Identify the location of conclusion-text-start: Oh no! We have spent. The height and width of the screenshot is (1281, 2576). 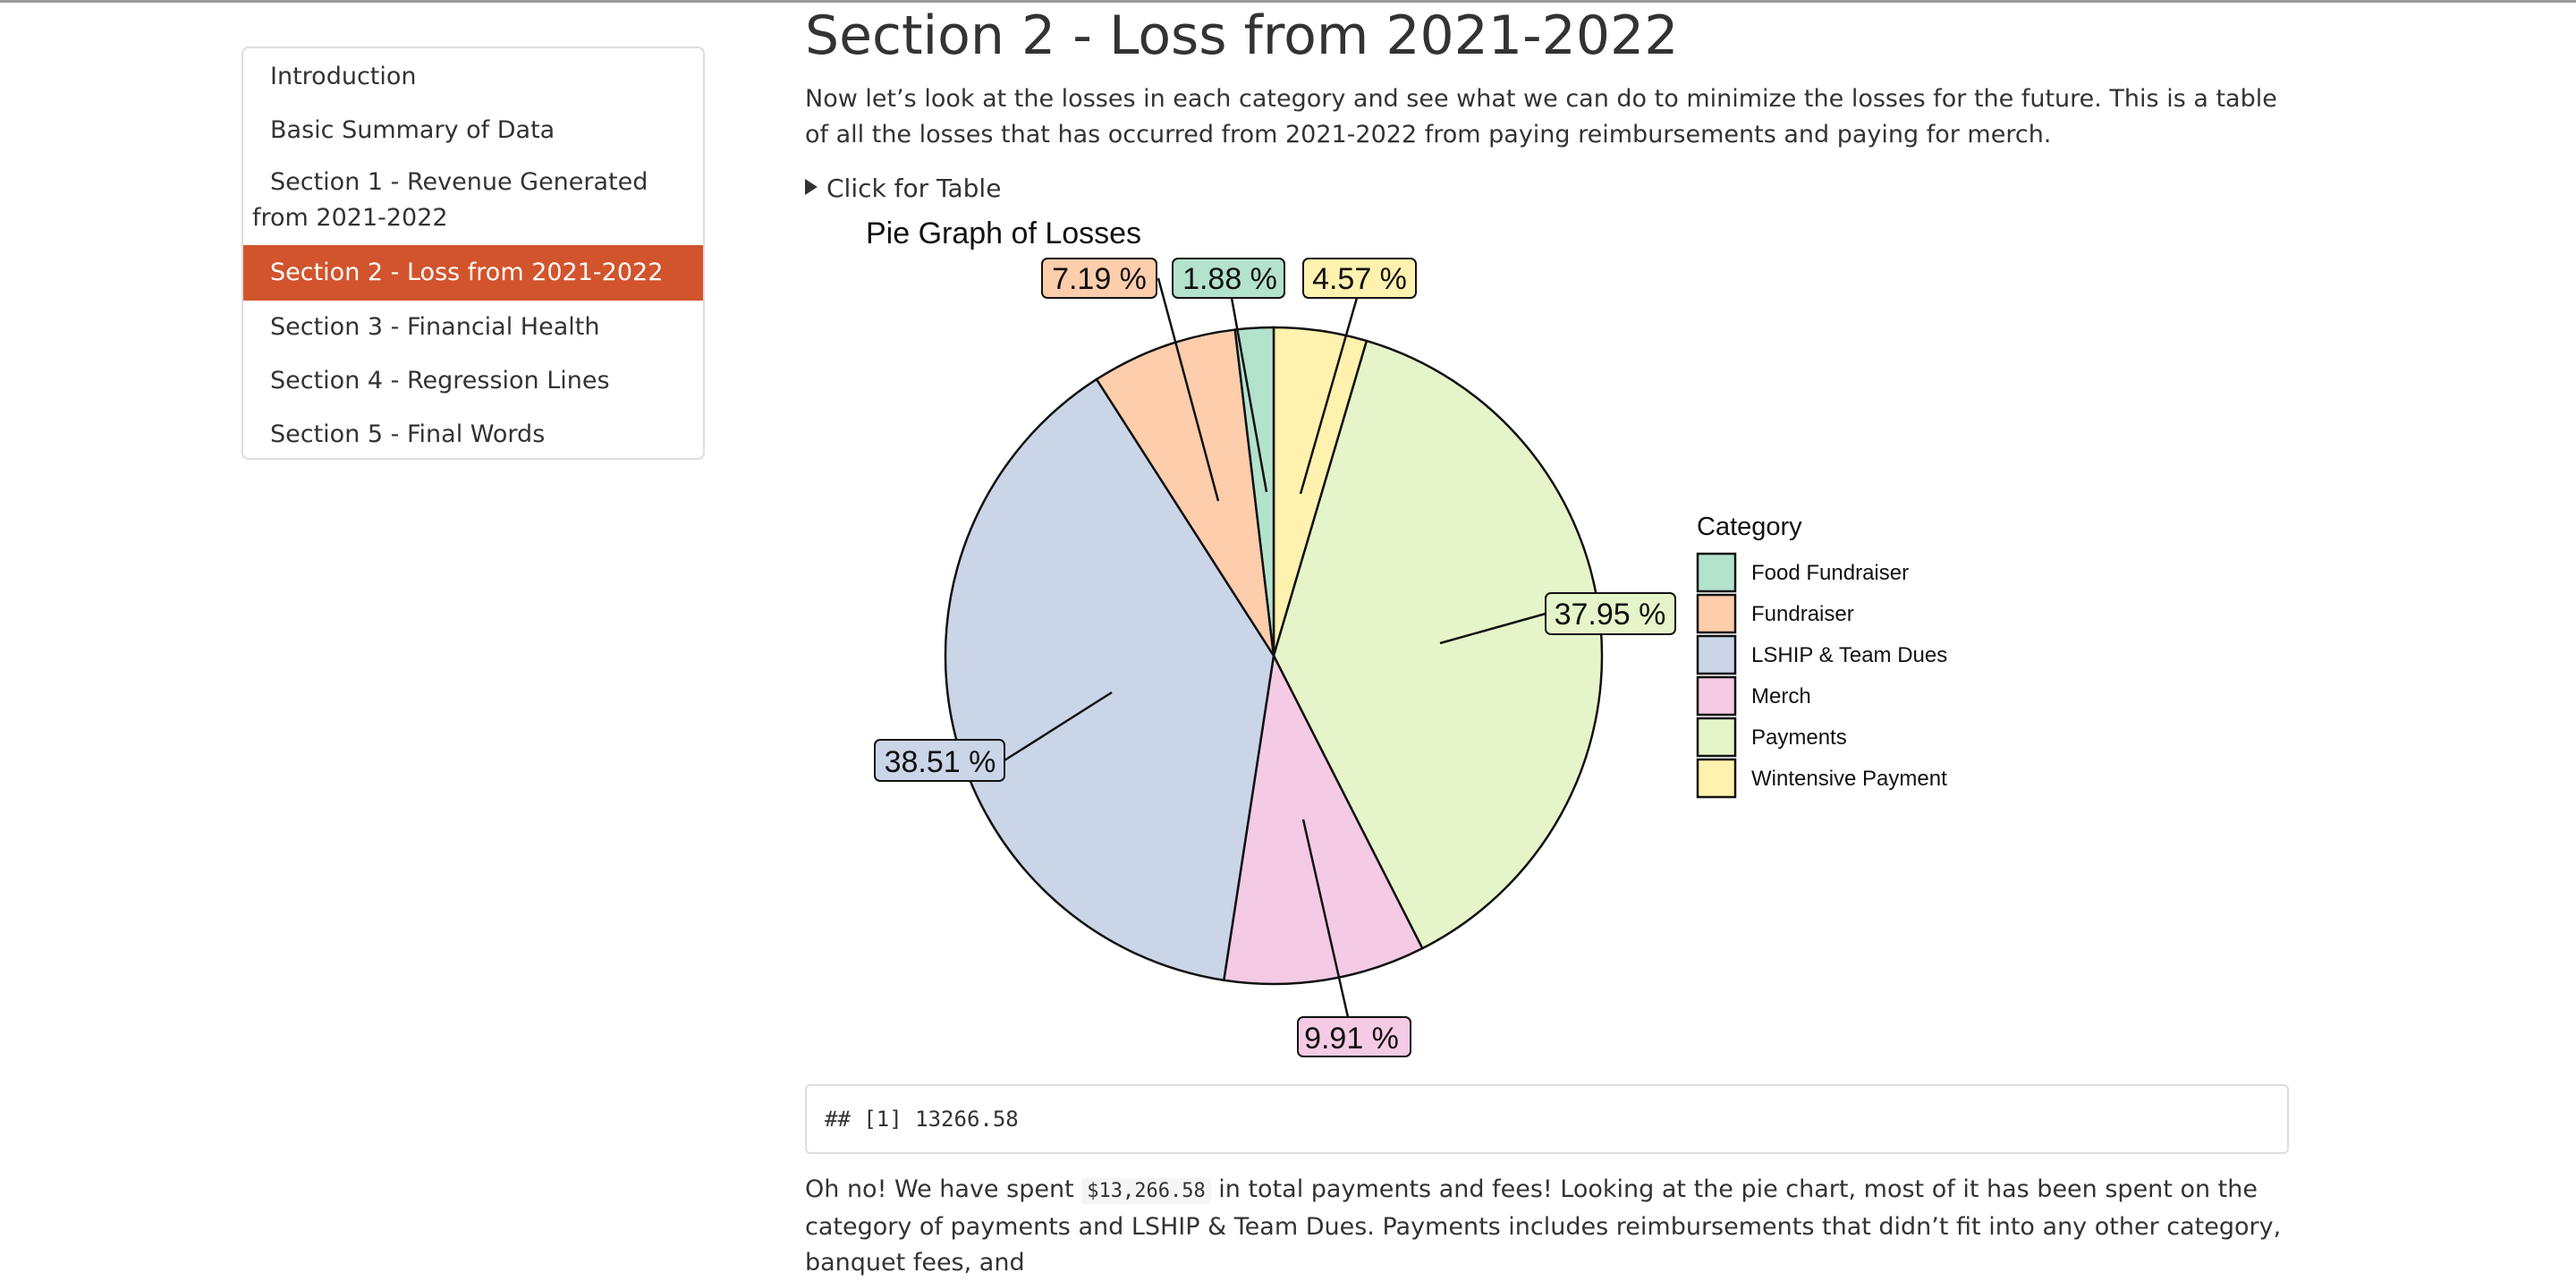
(943, 1189).